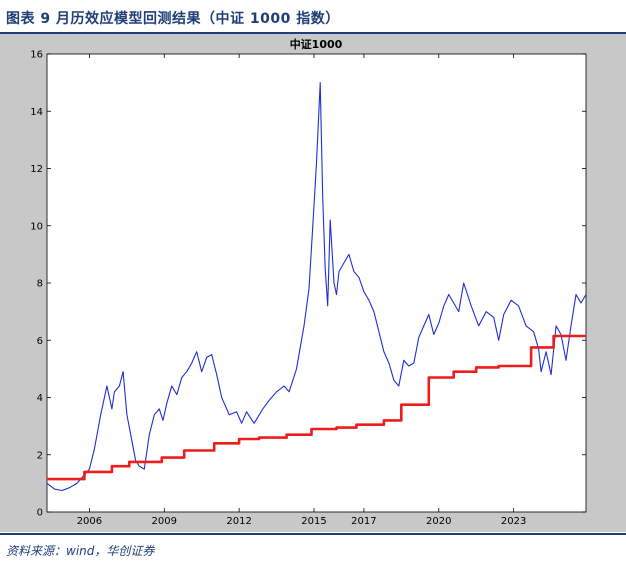  Describe the element at coordinates (40, 455) in the screenshot. I see `y-tick-label: 2` at that location.